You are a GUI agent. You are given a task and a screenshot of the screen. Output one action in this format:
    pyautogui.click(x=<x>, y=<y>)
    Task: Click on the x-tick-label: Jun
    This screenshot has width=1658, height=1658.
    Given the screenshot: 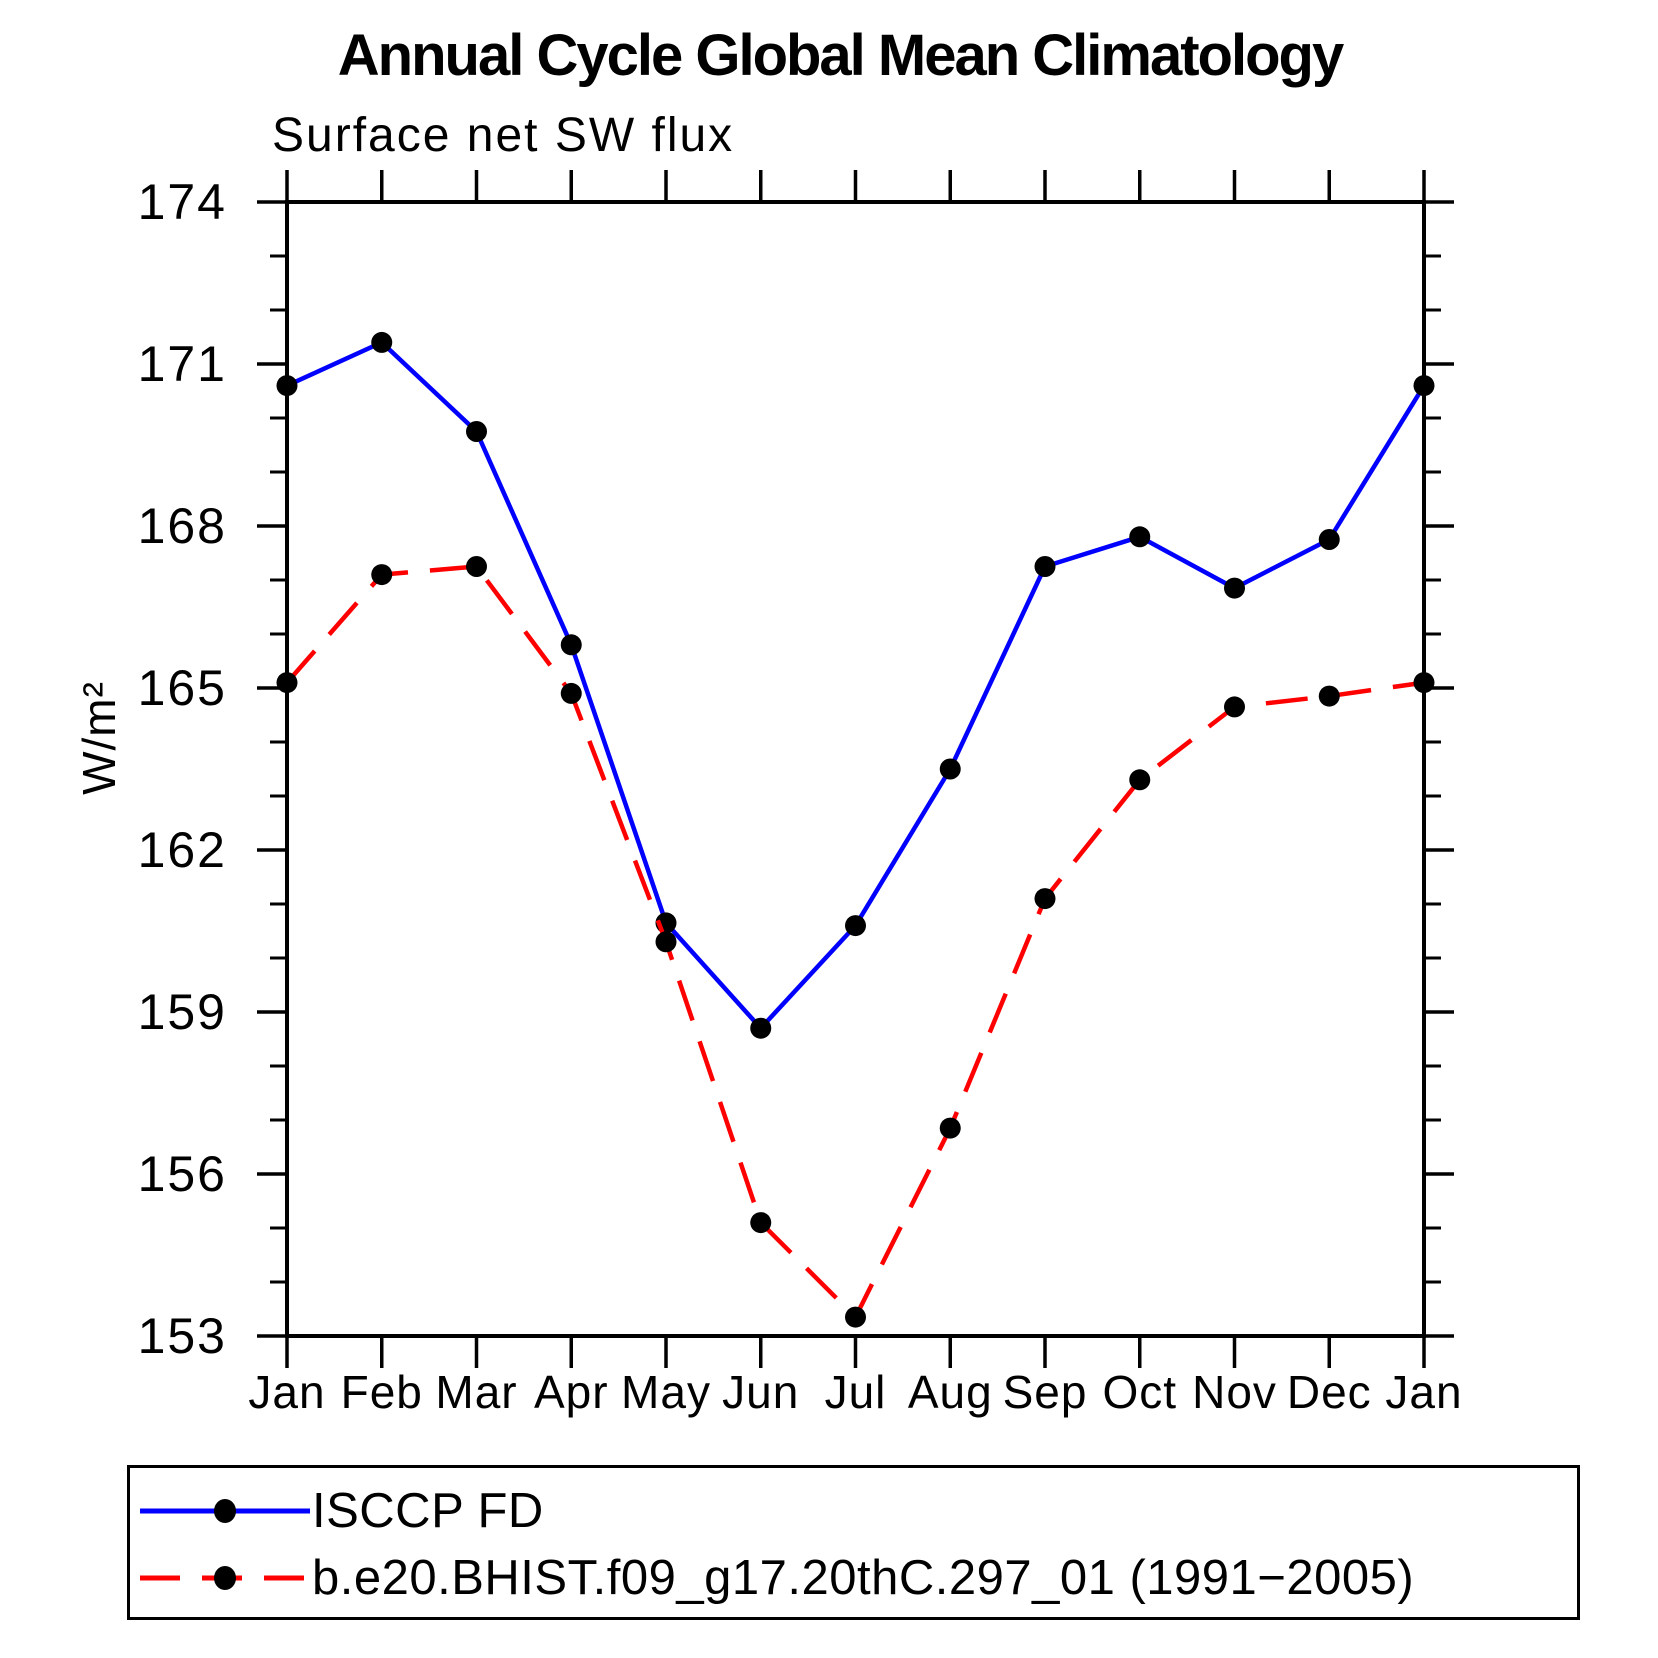 What is the action you would take?
    pyautogui.click(x=760, y=1392)
    